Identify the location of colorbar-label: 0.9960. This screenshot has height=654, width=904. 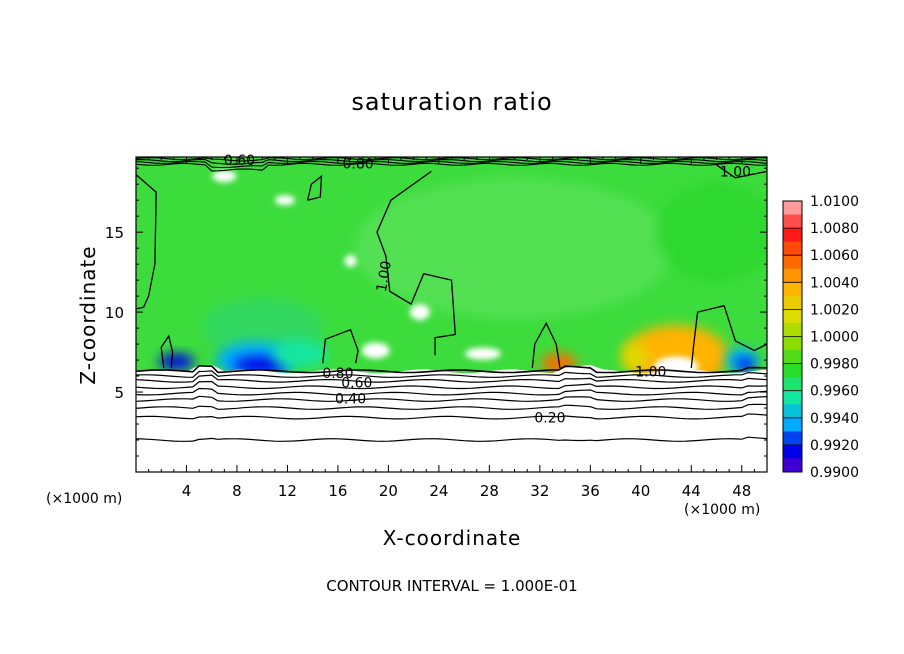
(834, 392).